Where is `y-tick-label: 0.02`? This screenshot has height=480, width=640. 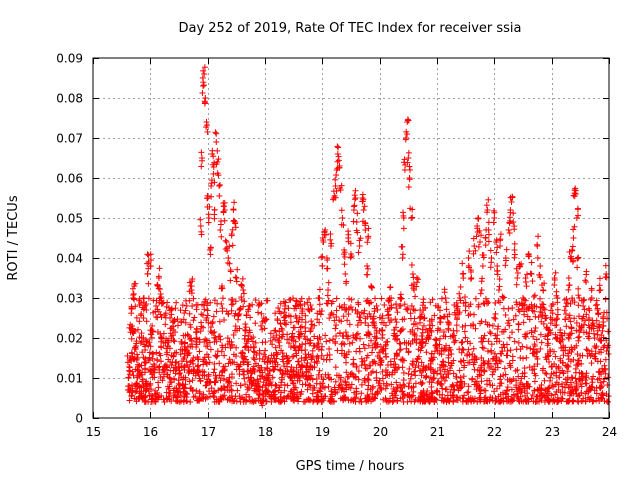
y-tick-label: 0.02 is located at coordinates (69, 339).